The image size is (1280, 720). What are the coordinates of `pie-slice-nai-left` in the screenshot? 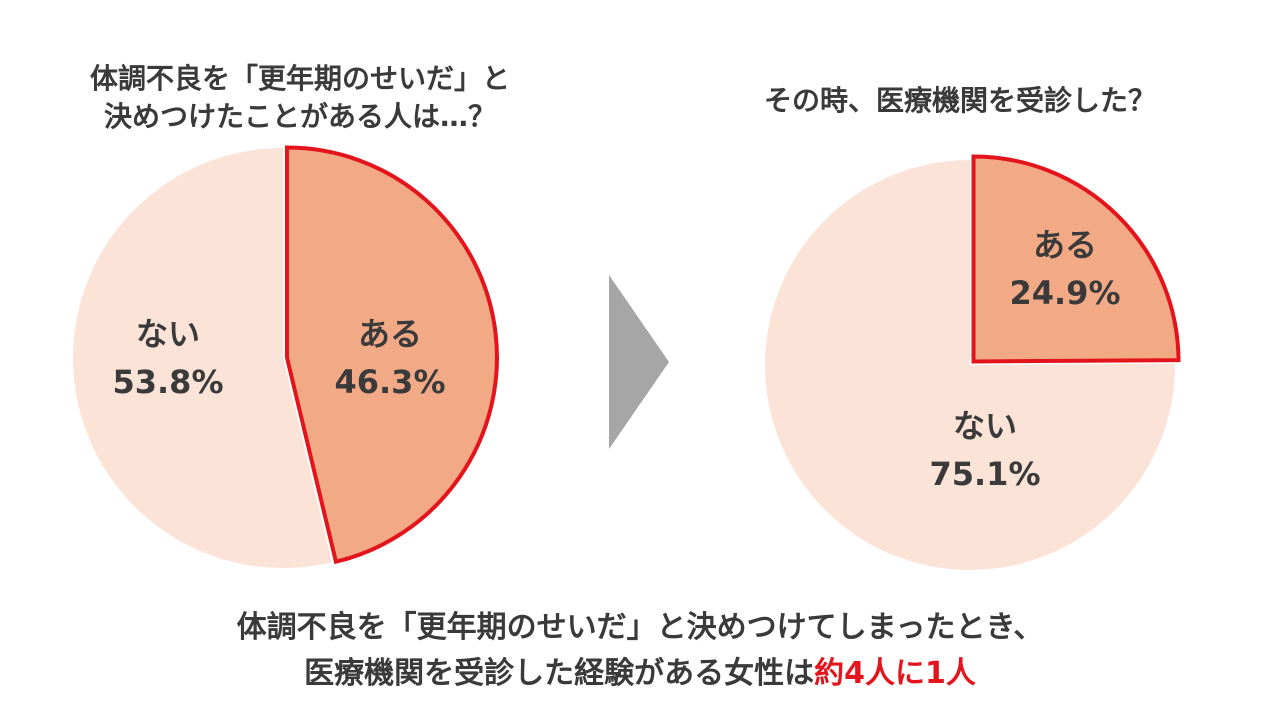 It's located at (202, 358).